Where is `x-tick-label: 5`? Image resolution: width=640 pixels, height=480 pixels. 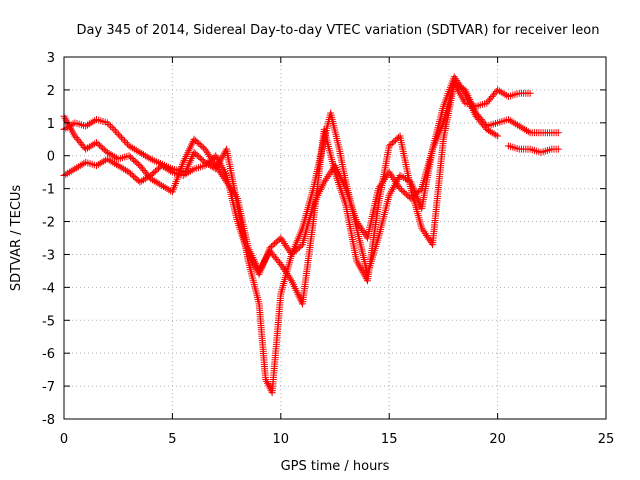
x-tick-label: 5 is located at coordinates (172, 439).